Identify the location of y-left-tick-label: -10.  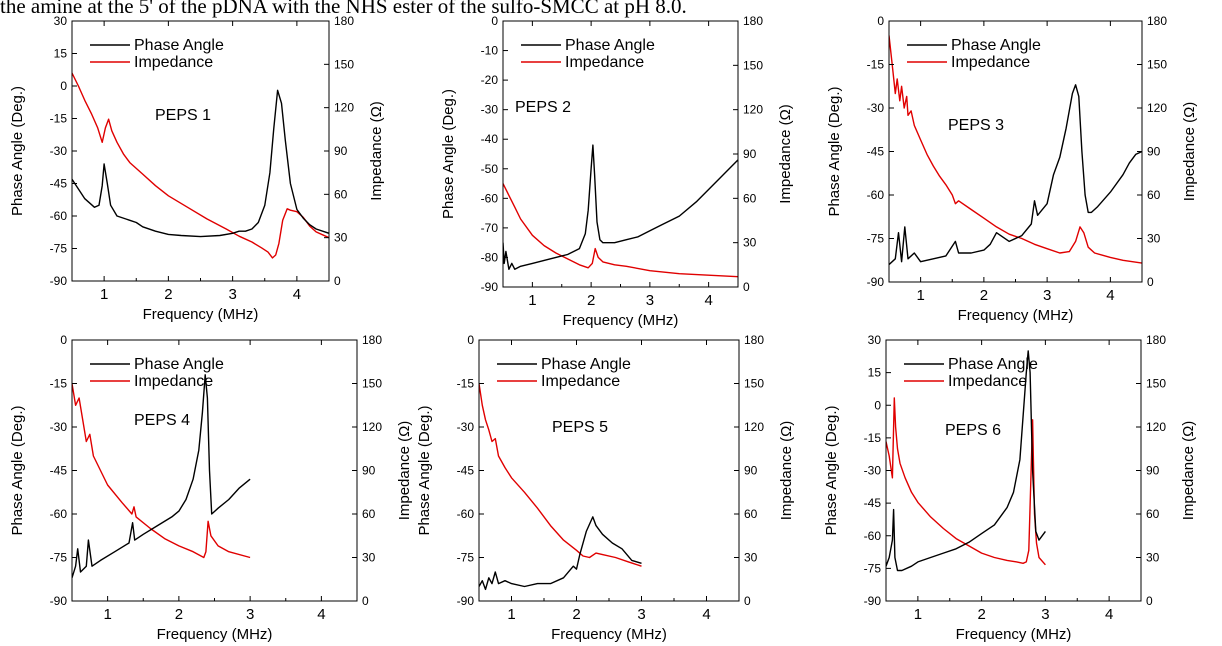
(490, 51).